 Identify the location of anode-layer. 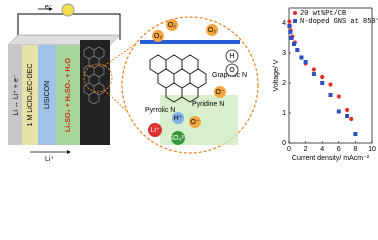
(15, 95).